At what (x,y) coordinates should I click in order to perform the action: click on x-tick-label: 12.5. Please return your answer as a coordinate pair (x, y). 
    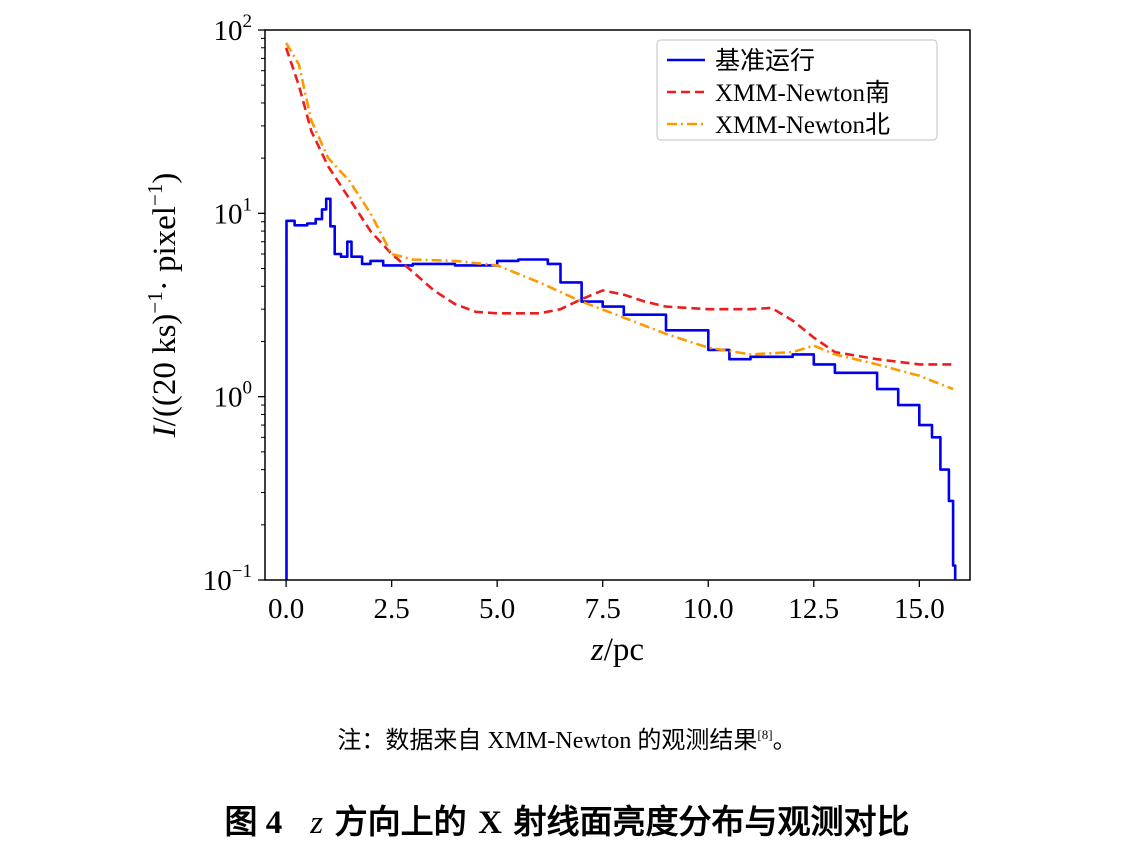
    Looking at the image, I should click on (813, 609).